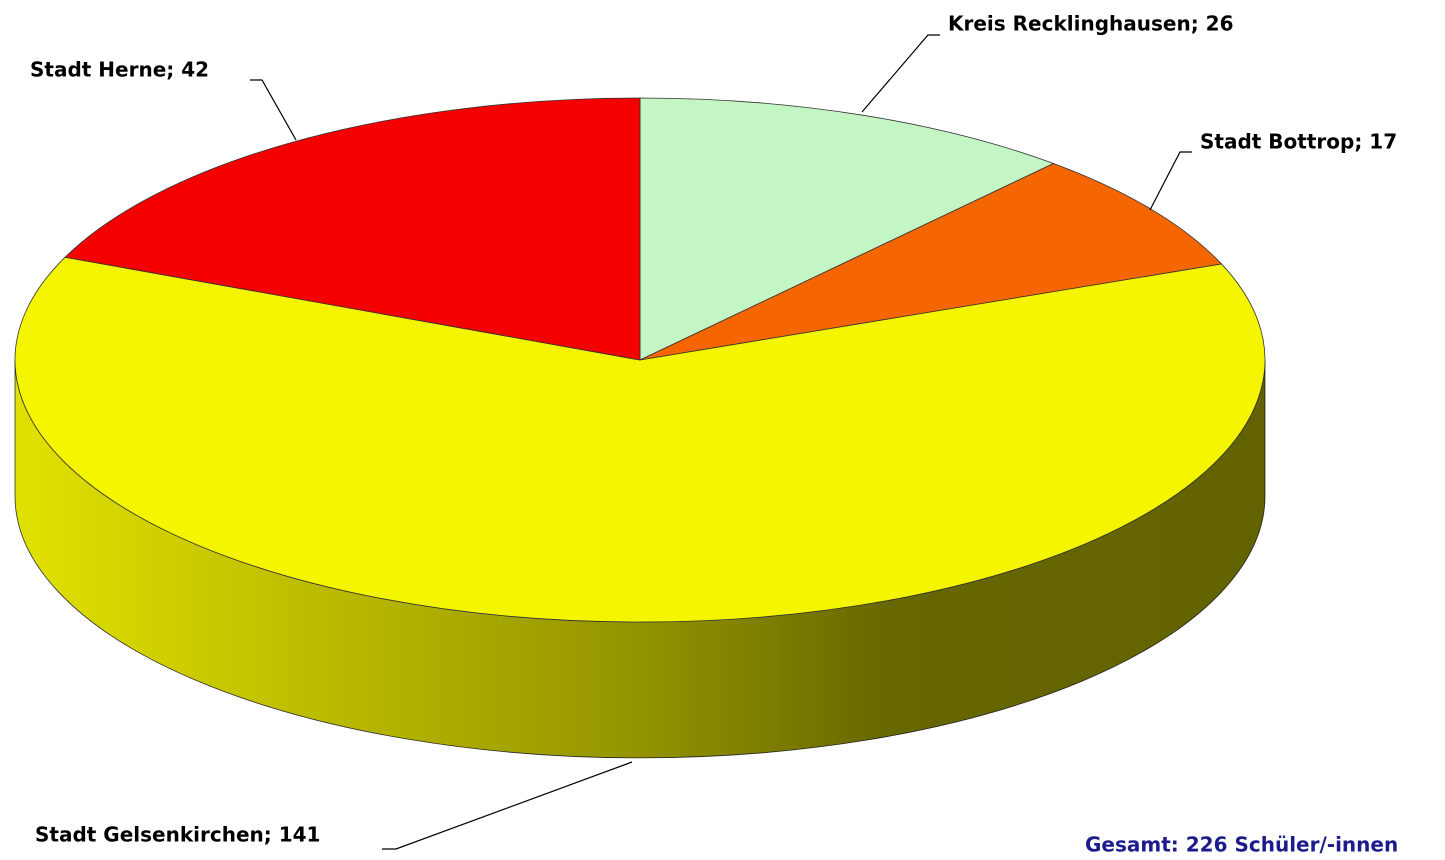 The width and height of the screenshot is (1445, 860). What do you see at coordinates (1091, 24) in the screenshot?
I see `data-label: Kreis Recklinghausen; 26` at bounding box center [1091, 24].